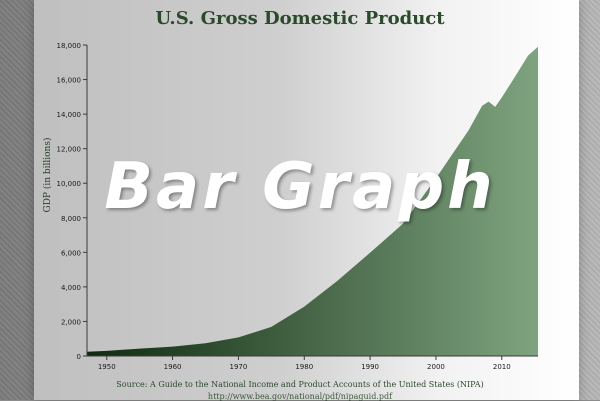 The image size is (600, 401). What do you see at coordinates (300, 187) in the screenshot?
I see `overlay-title: Bar Graph` at bounding box center [300, 187].